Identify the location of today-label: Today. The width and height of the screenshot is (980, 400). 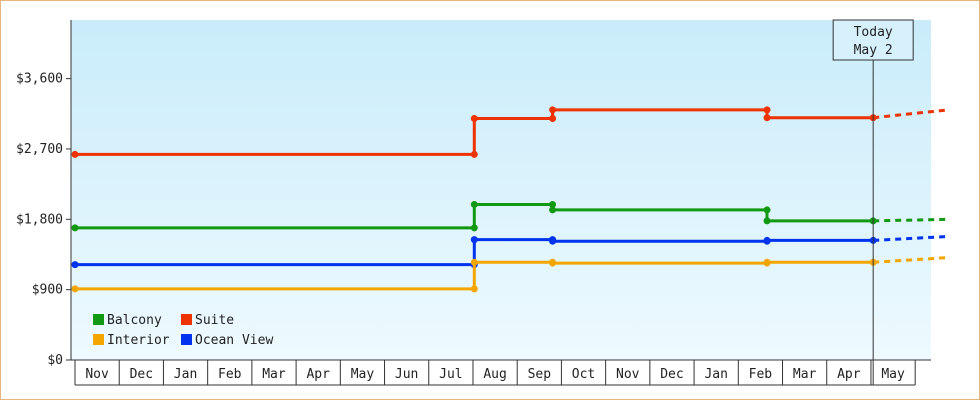
(873, 32).